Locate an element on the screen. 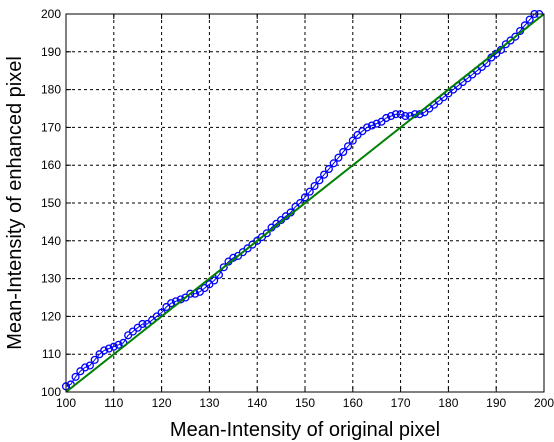 Image resolution: width=554 pixels, height=442 pixels. x-tick-label: 120 is located at coordinates (162, 403).